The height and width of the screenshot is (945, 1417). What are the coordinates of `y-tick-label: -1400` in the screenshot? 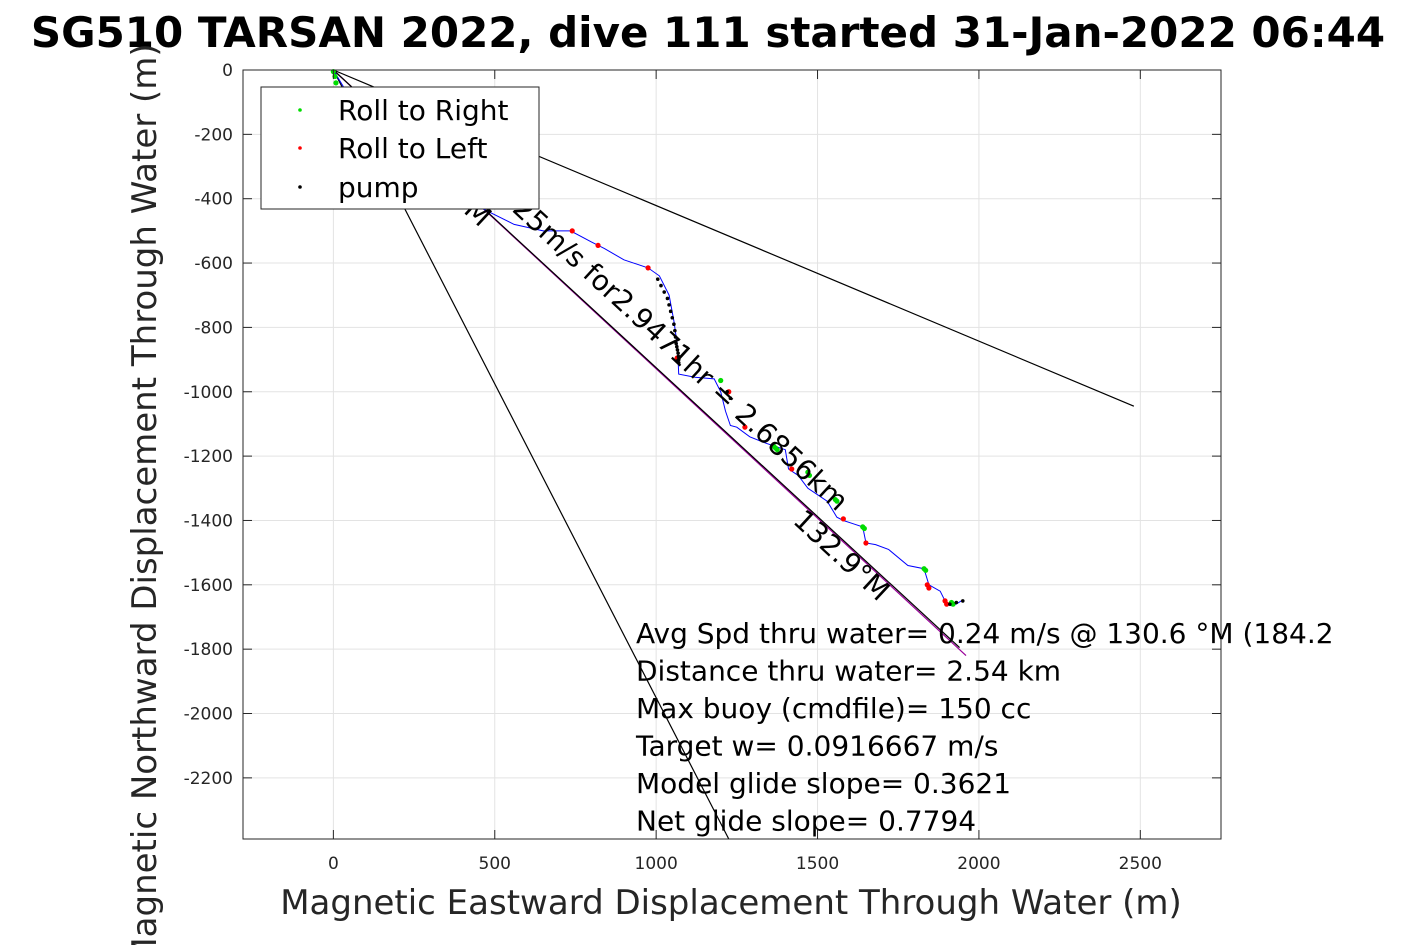 It's located at (208, 521).